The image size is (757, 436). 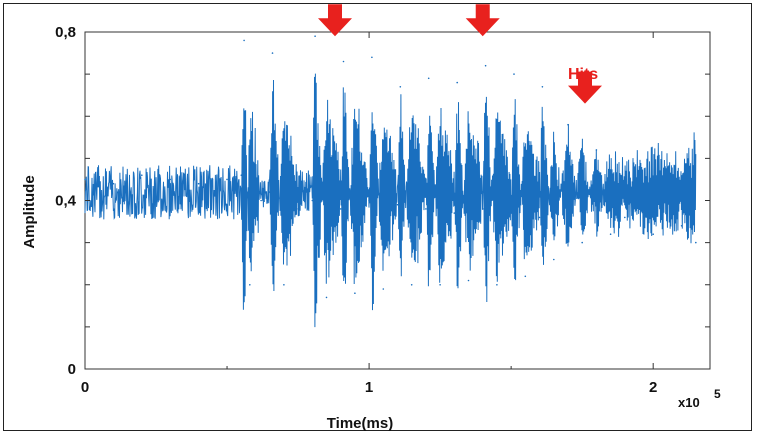 I want to click on y-tick-label: 0,8, so click(x=65, y=32).